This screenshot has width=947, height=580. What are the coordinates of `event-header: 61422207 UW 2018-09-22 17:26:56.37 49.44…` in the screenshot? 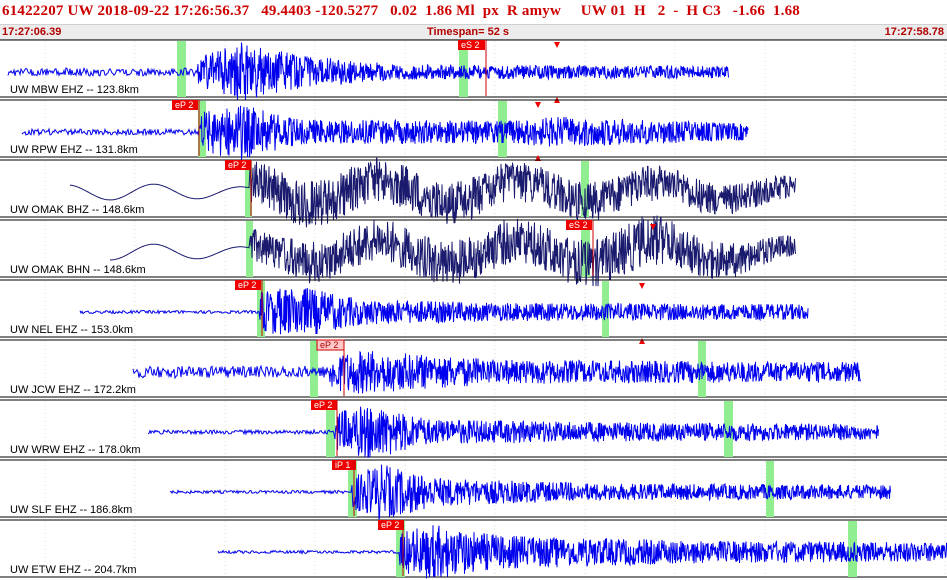 It's located at (473, 20).